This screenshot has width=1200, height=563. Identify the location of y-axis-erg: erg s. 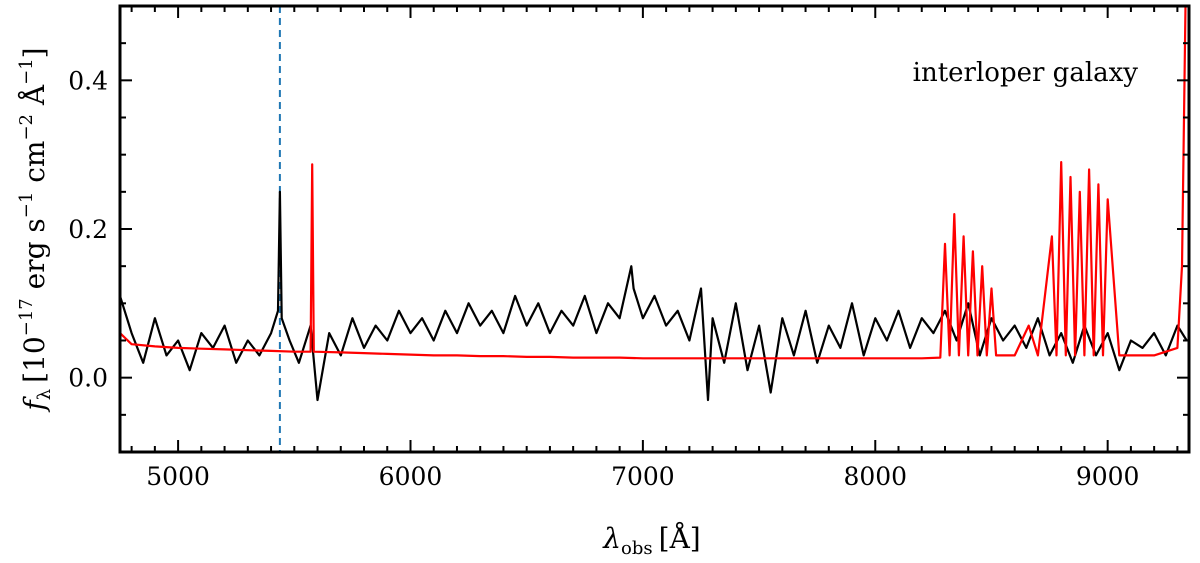
(34, 258).